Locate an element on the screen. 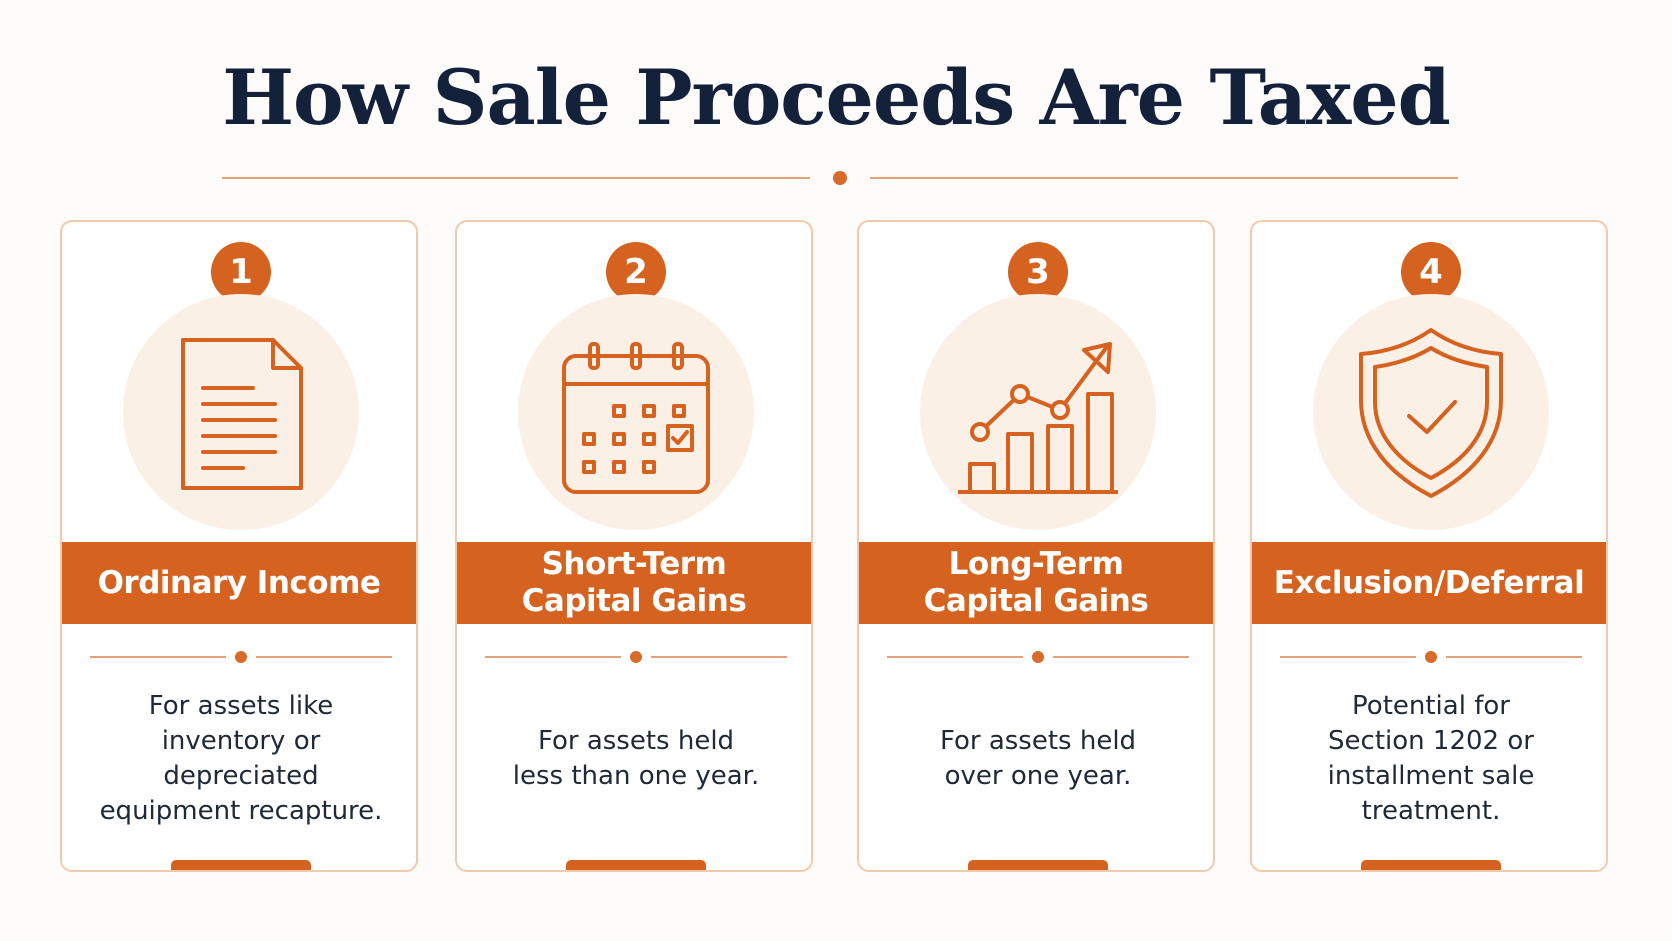 This screenshot has width=1672, height=941. divider-line-left is located at coordinates (516, 178).